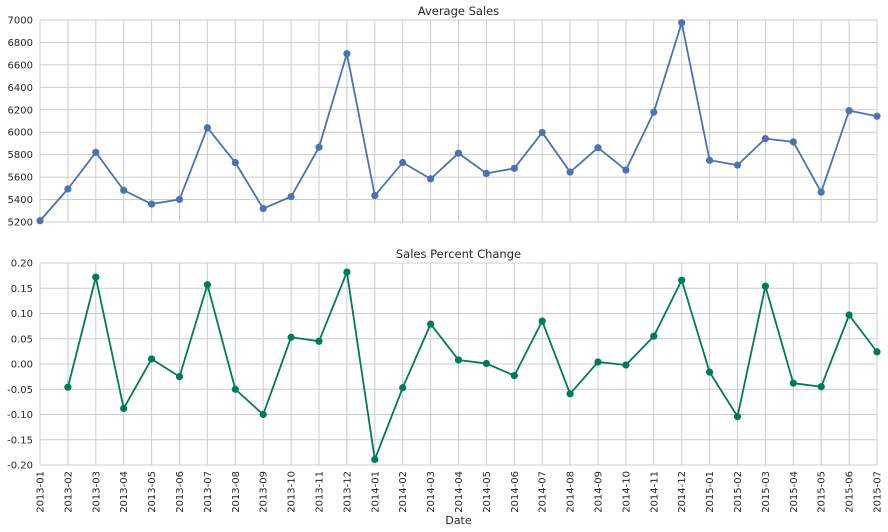 The height and width of the screenshot is (532, 888). I want to click on x-tick-label: 2015-01, so click(710, 492).